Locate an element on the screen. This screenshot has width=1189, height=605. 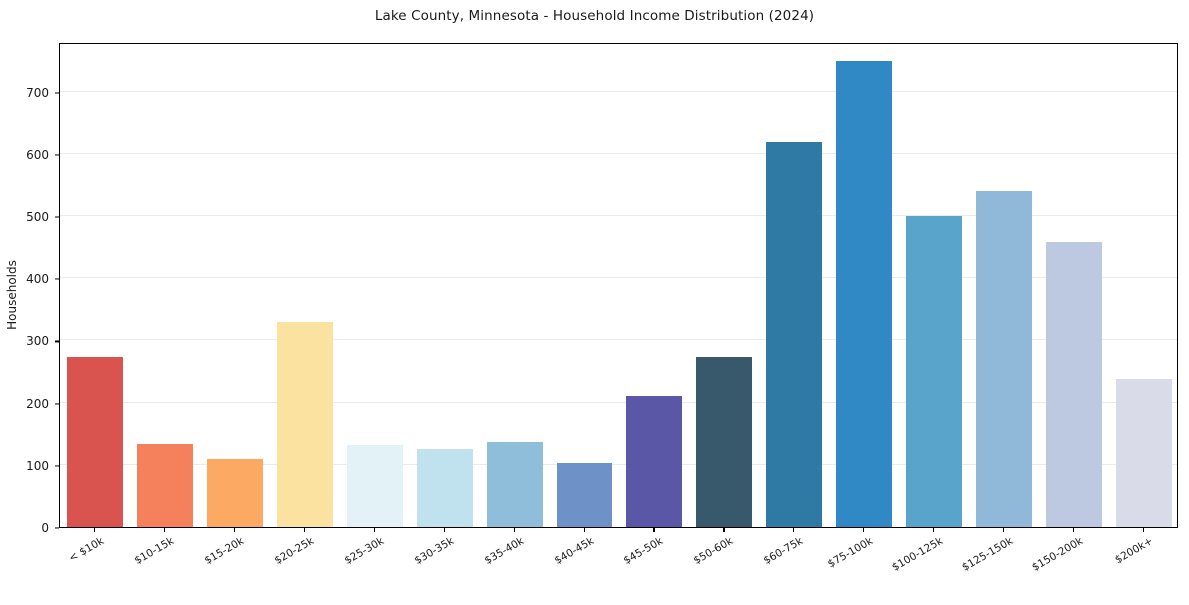
y-tick-label: 500 is located at coordinates (37, 217).